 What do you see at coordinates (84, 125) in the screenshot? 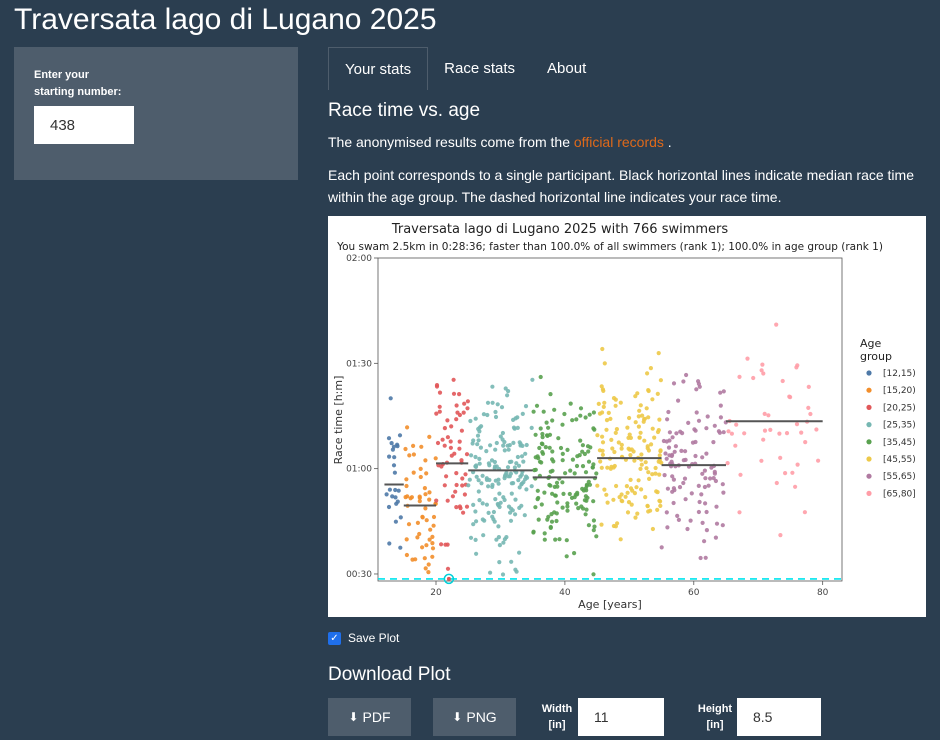
I see `starting-number-input` at bounding box center [84, 125].